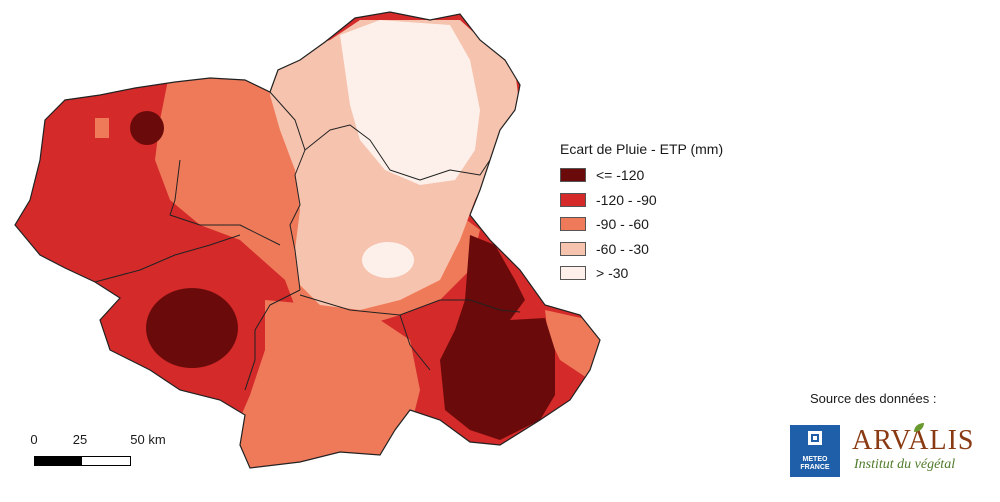 The width and height of the screenshot is (1000, 502). I want to click on leaf-icon, so click(919, 427).